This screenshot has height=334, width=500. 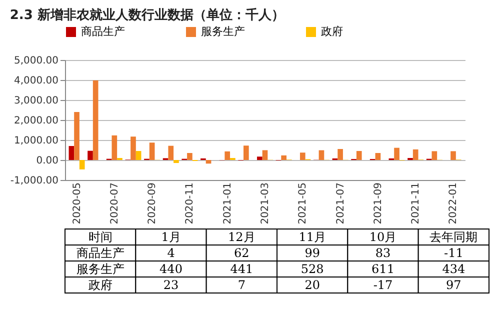 I want to click on y-tick-label: -1,000.00, so click(x=34, y=181).